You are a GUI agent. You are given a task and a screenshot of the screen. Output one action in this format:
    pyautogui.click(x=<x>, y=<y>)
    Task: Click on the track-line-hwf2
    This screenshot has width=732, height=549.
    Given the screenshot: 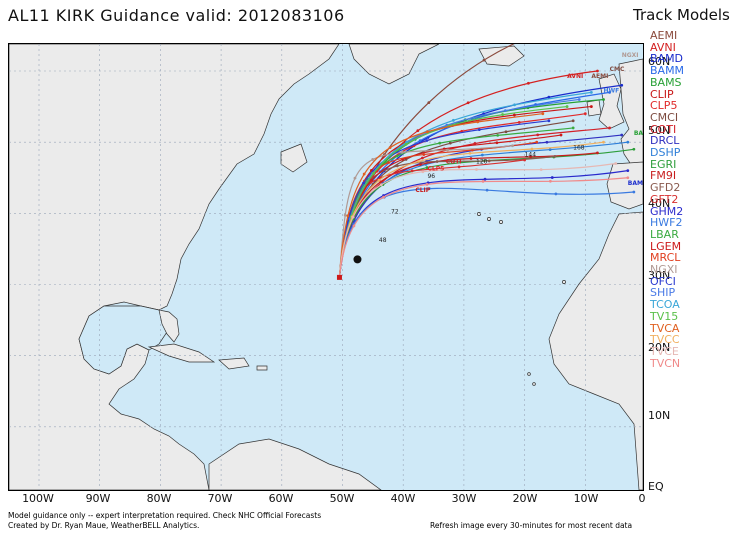 What is the action you would take?
    pyautogui.click(x=486, y=232)
    